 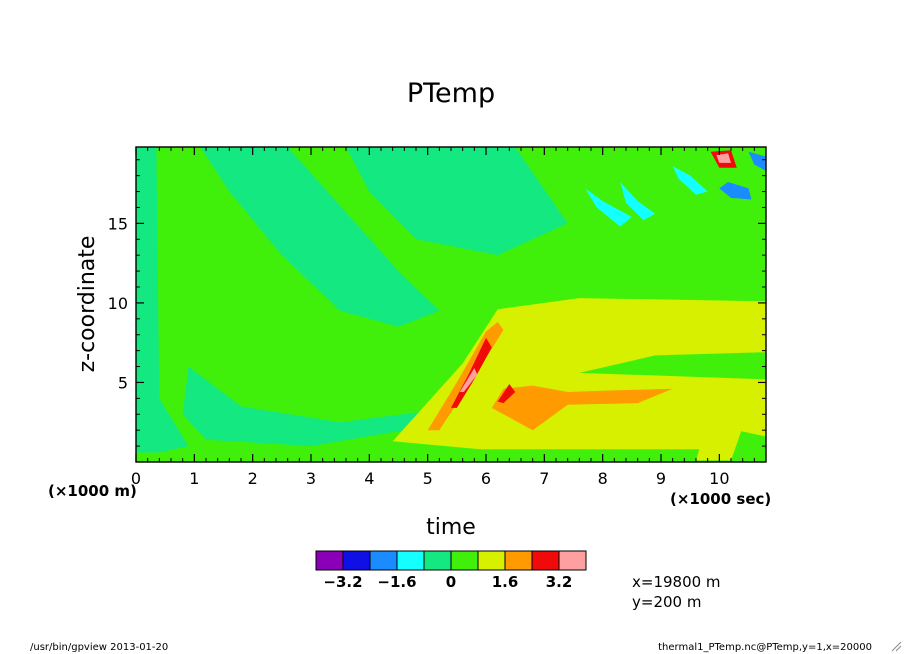 What do you see at coordinates (676, 582) in the screenshot?
I see `annotation-x: x=19800 m` at bounding box center [676, 582].